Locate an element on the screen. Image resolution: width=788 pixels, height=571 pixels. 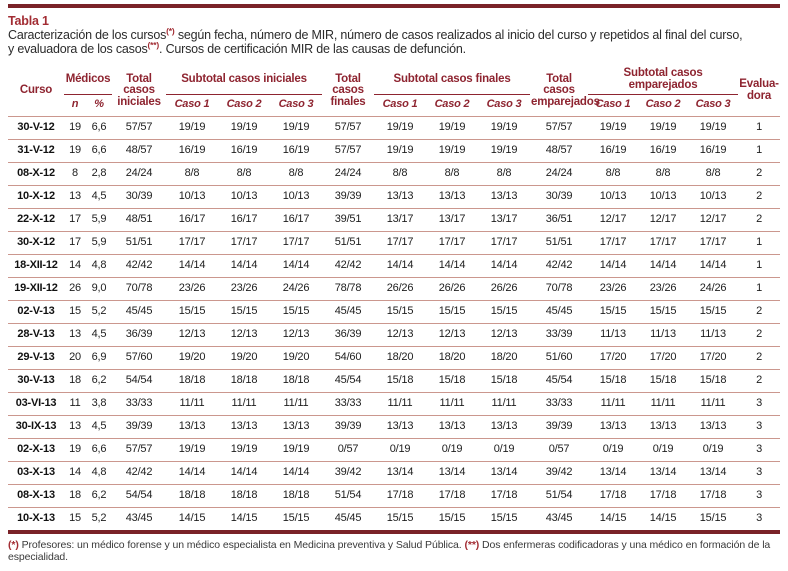
emparejados-caso2-cell: 13/14 is located at coordinates (663, 472).